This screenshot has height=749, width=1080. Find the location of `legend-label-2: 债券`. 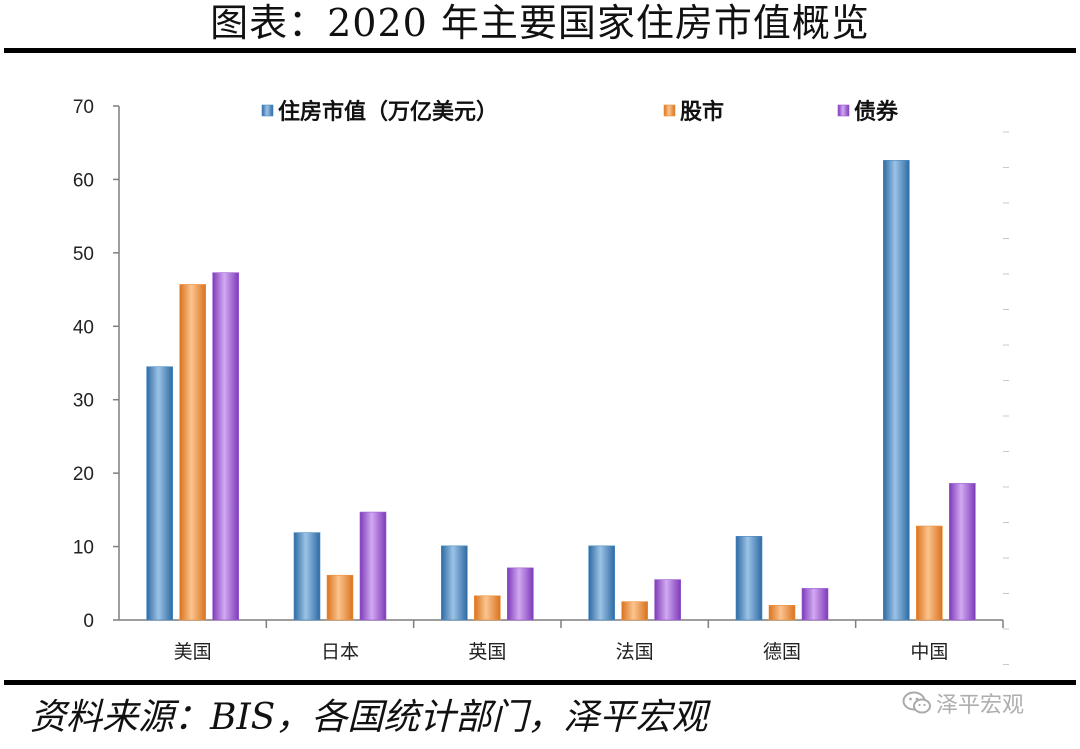

legend-label-2: 债券 is located at coordinates (876, 112).